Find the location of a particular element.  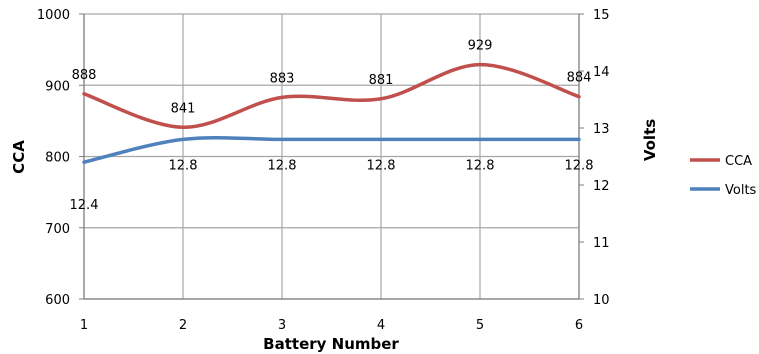

y-right-tick-label: 14 is located at coordinates (601, 72).